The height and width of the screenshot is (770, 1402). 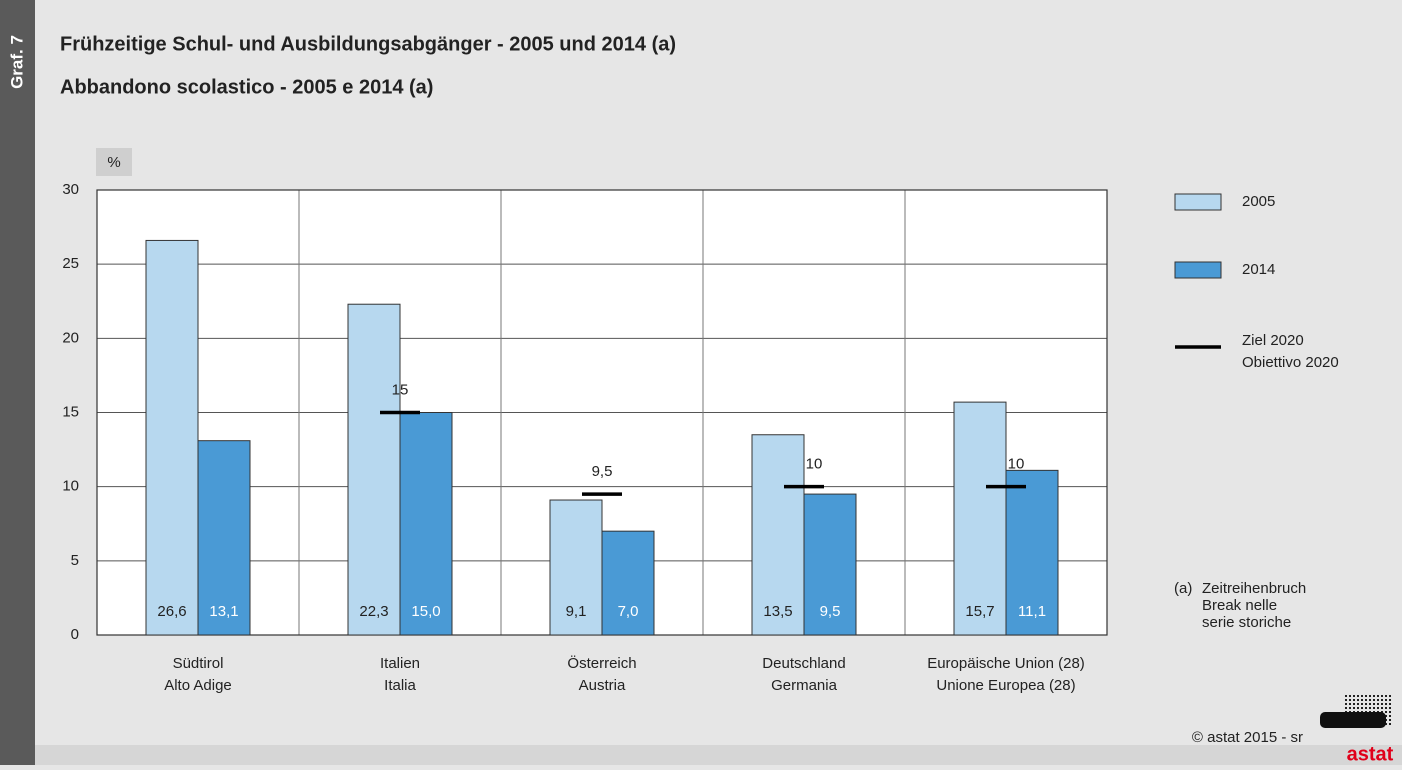 What do you see at coordinates (1273, 340) in the screenshot?
I see `legend-label: Ziel 2020` at bounding box center [1273, 340].